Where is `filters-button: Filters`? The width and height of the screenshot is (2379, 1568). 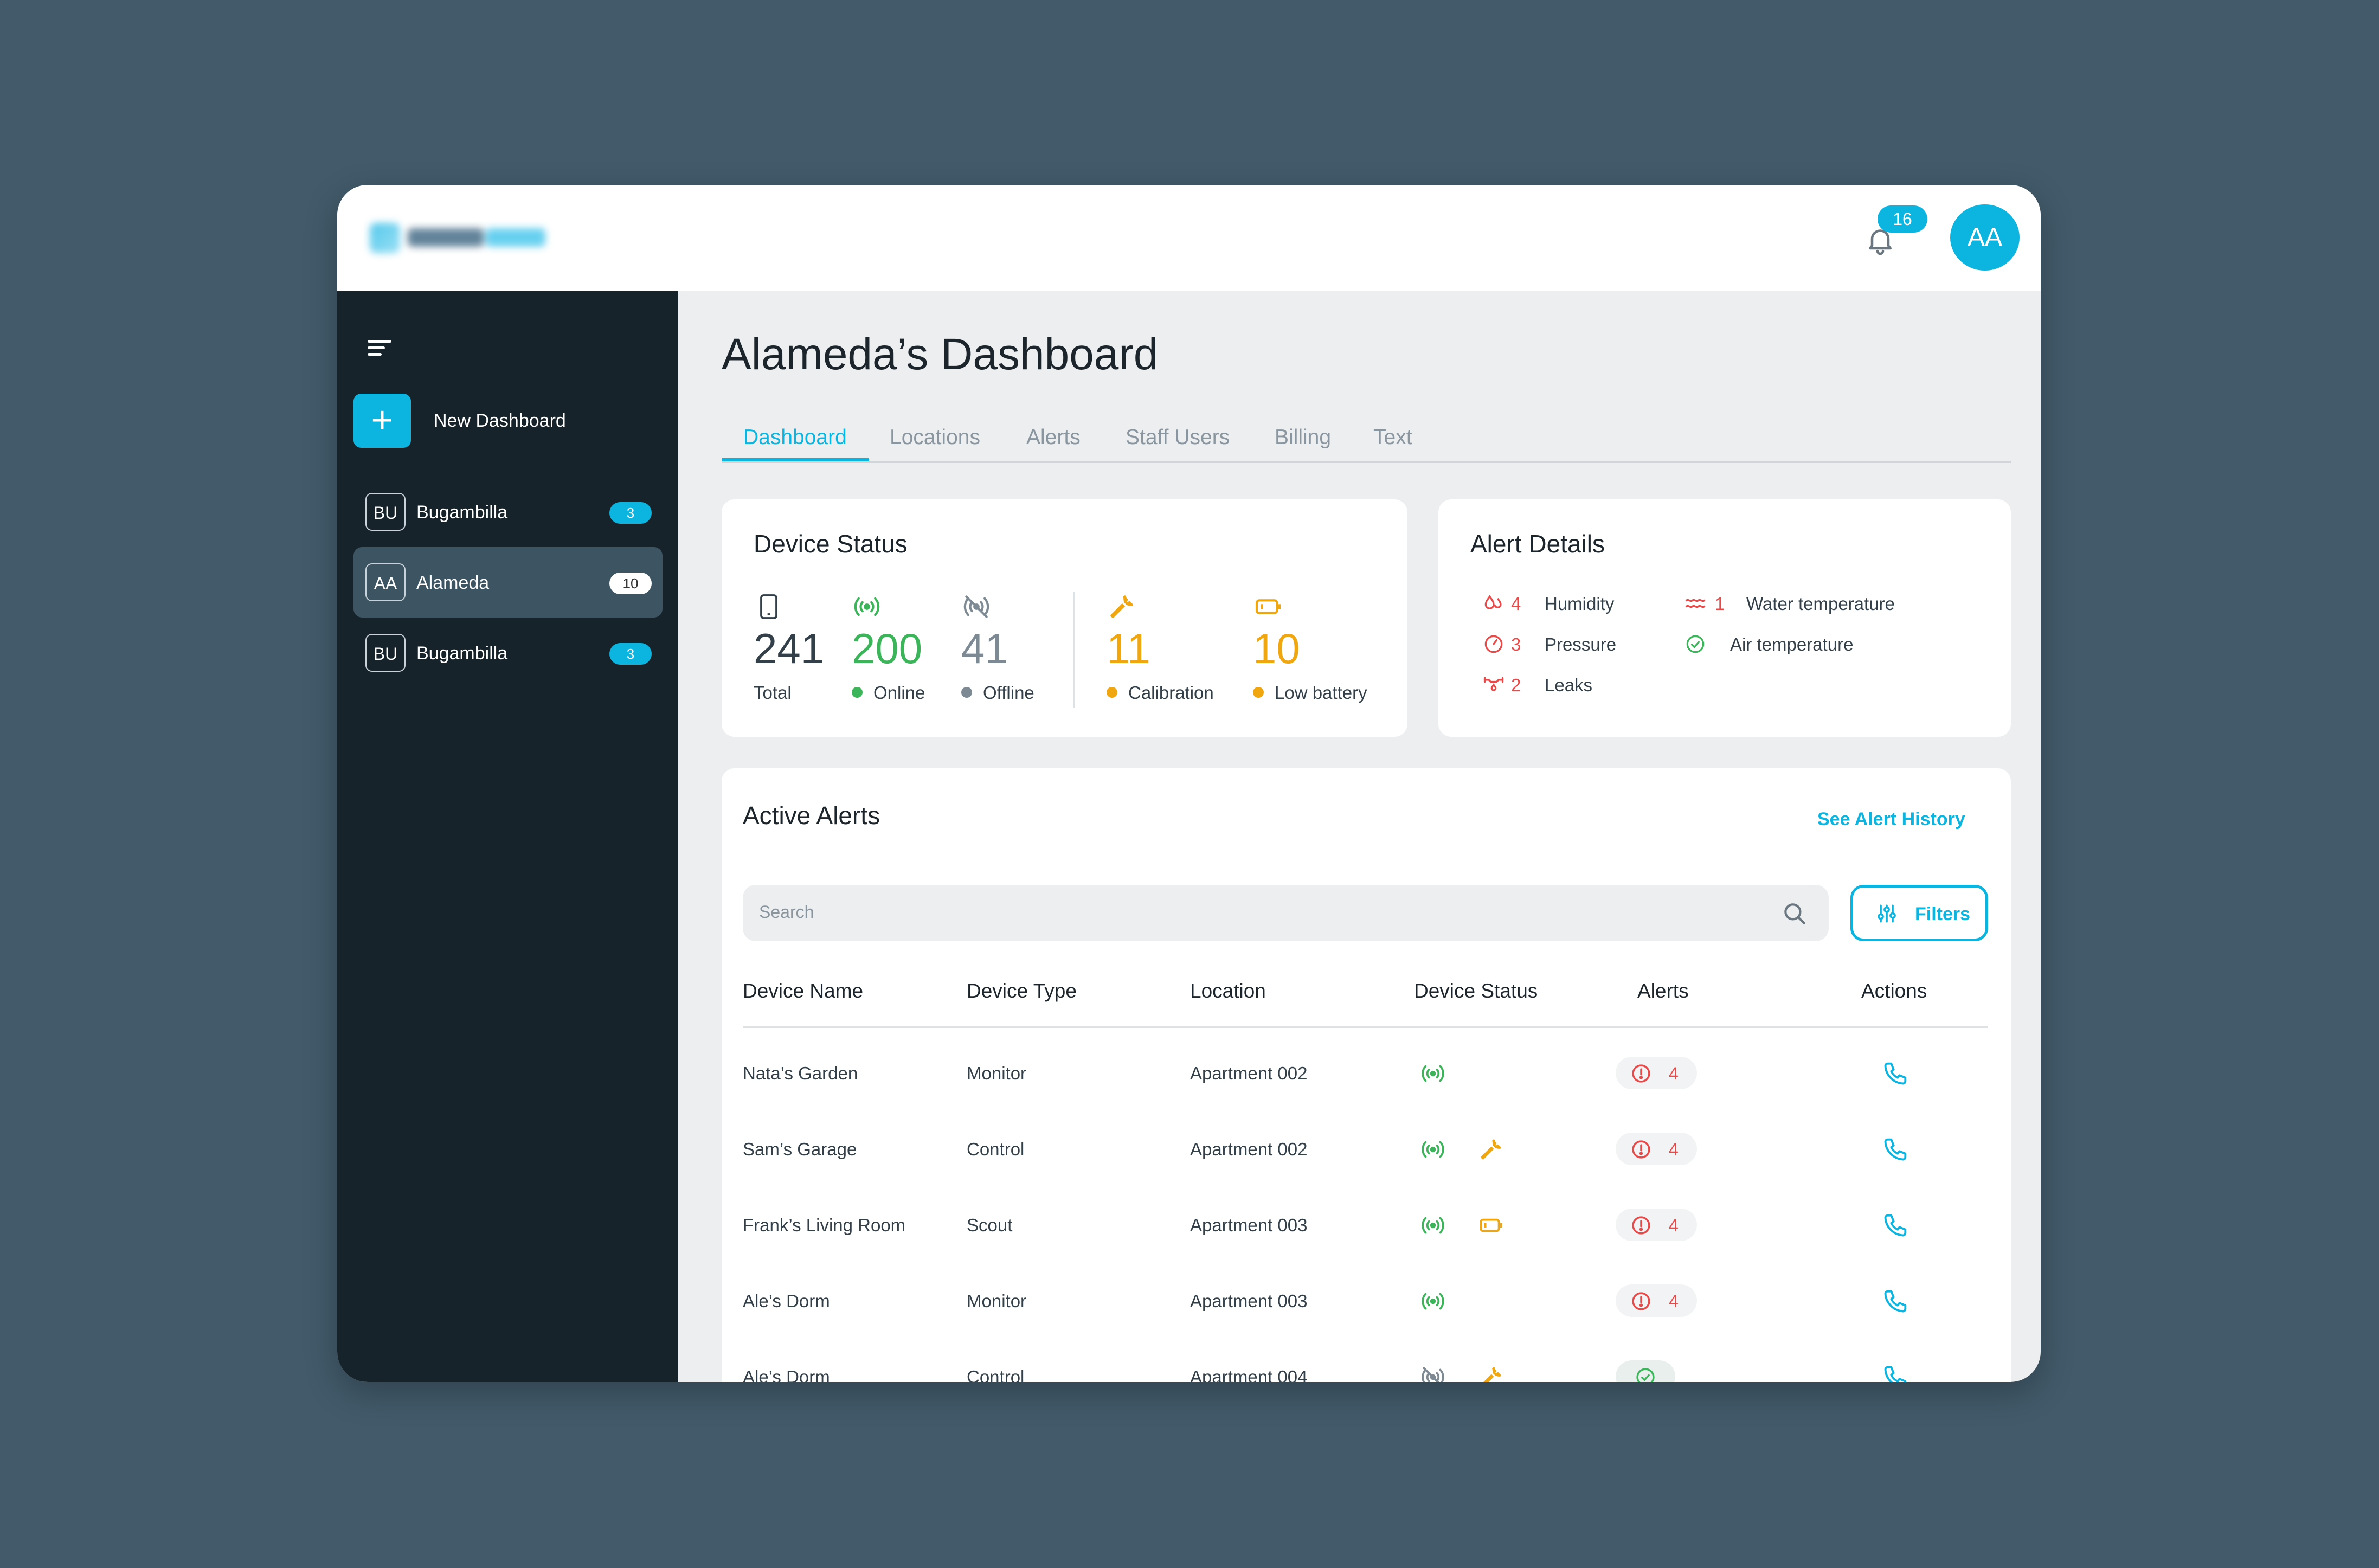
filters-button: Filters is located at coordinates (1919, 913).